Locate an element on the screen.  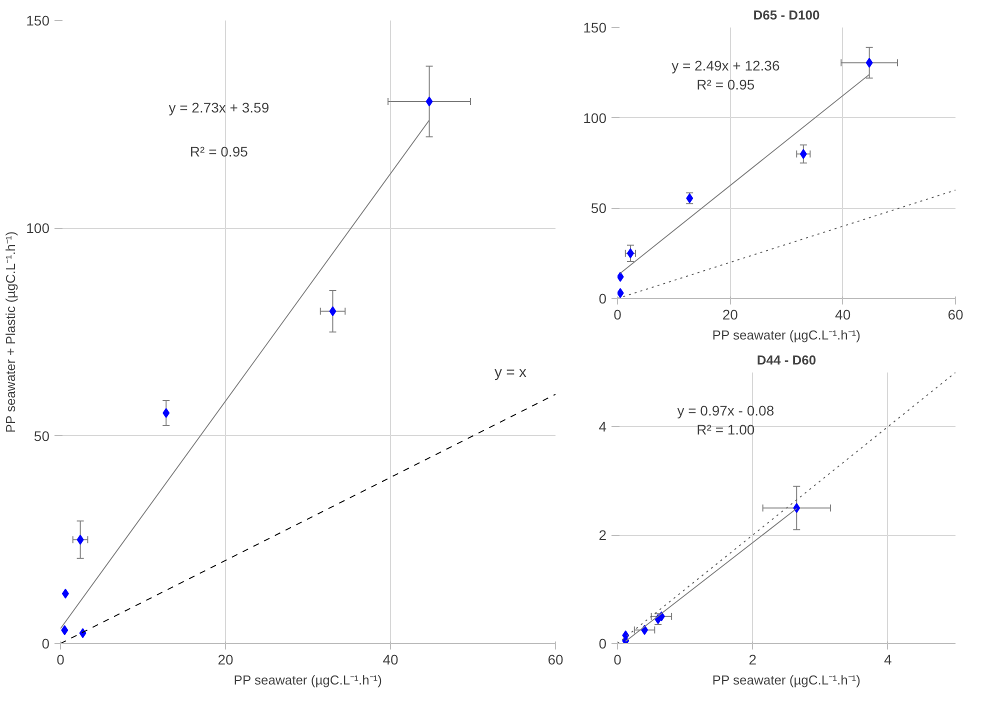
y-tick-label: 2 is located at coordinates (602, 535).